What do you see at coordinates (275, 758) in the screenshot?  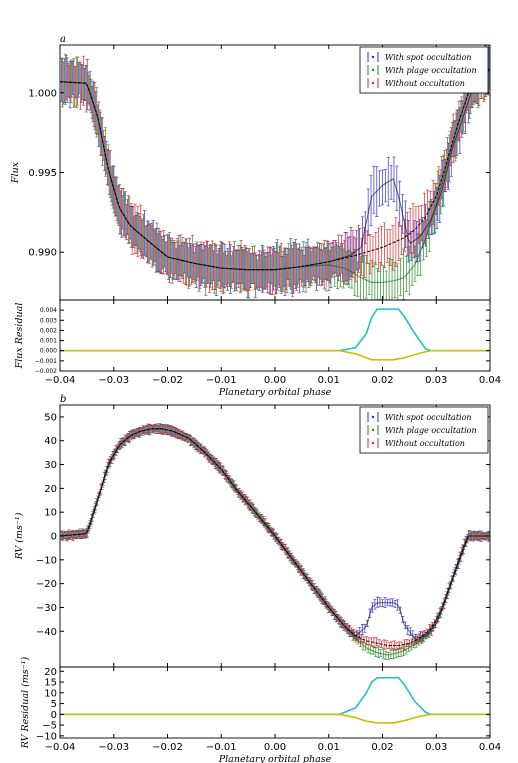 I see `rv_residual-xlabel: Planetary orbital phase` at bounding box center [275, 758].